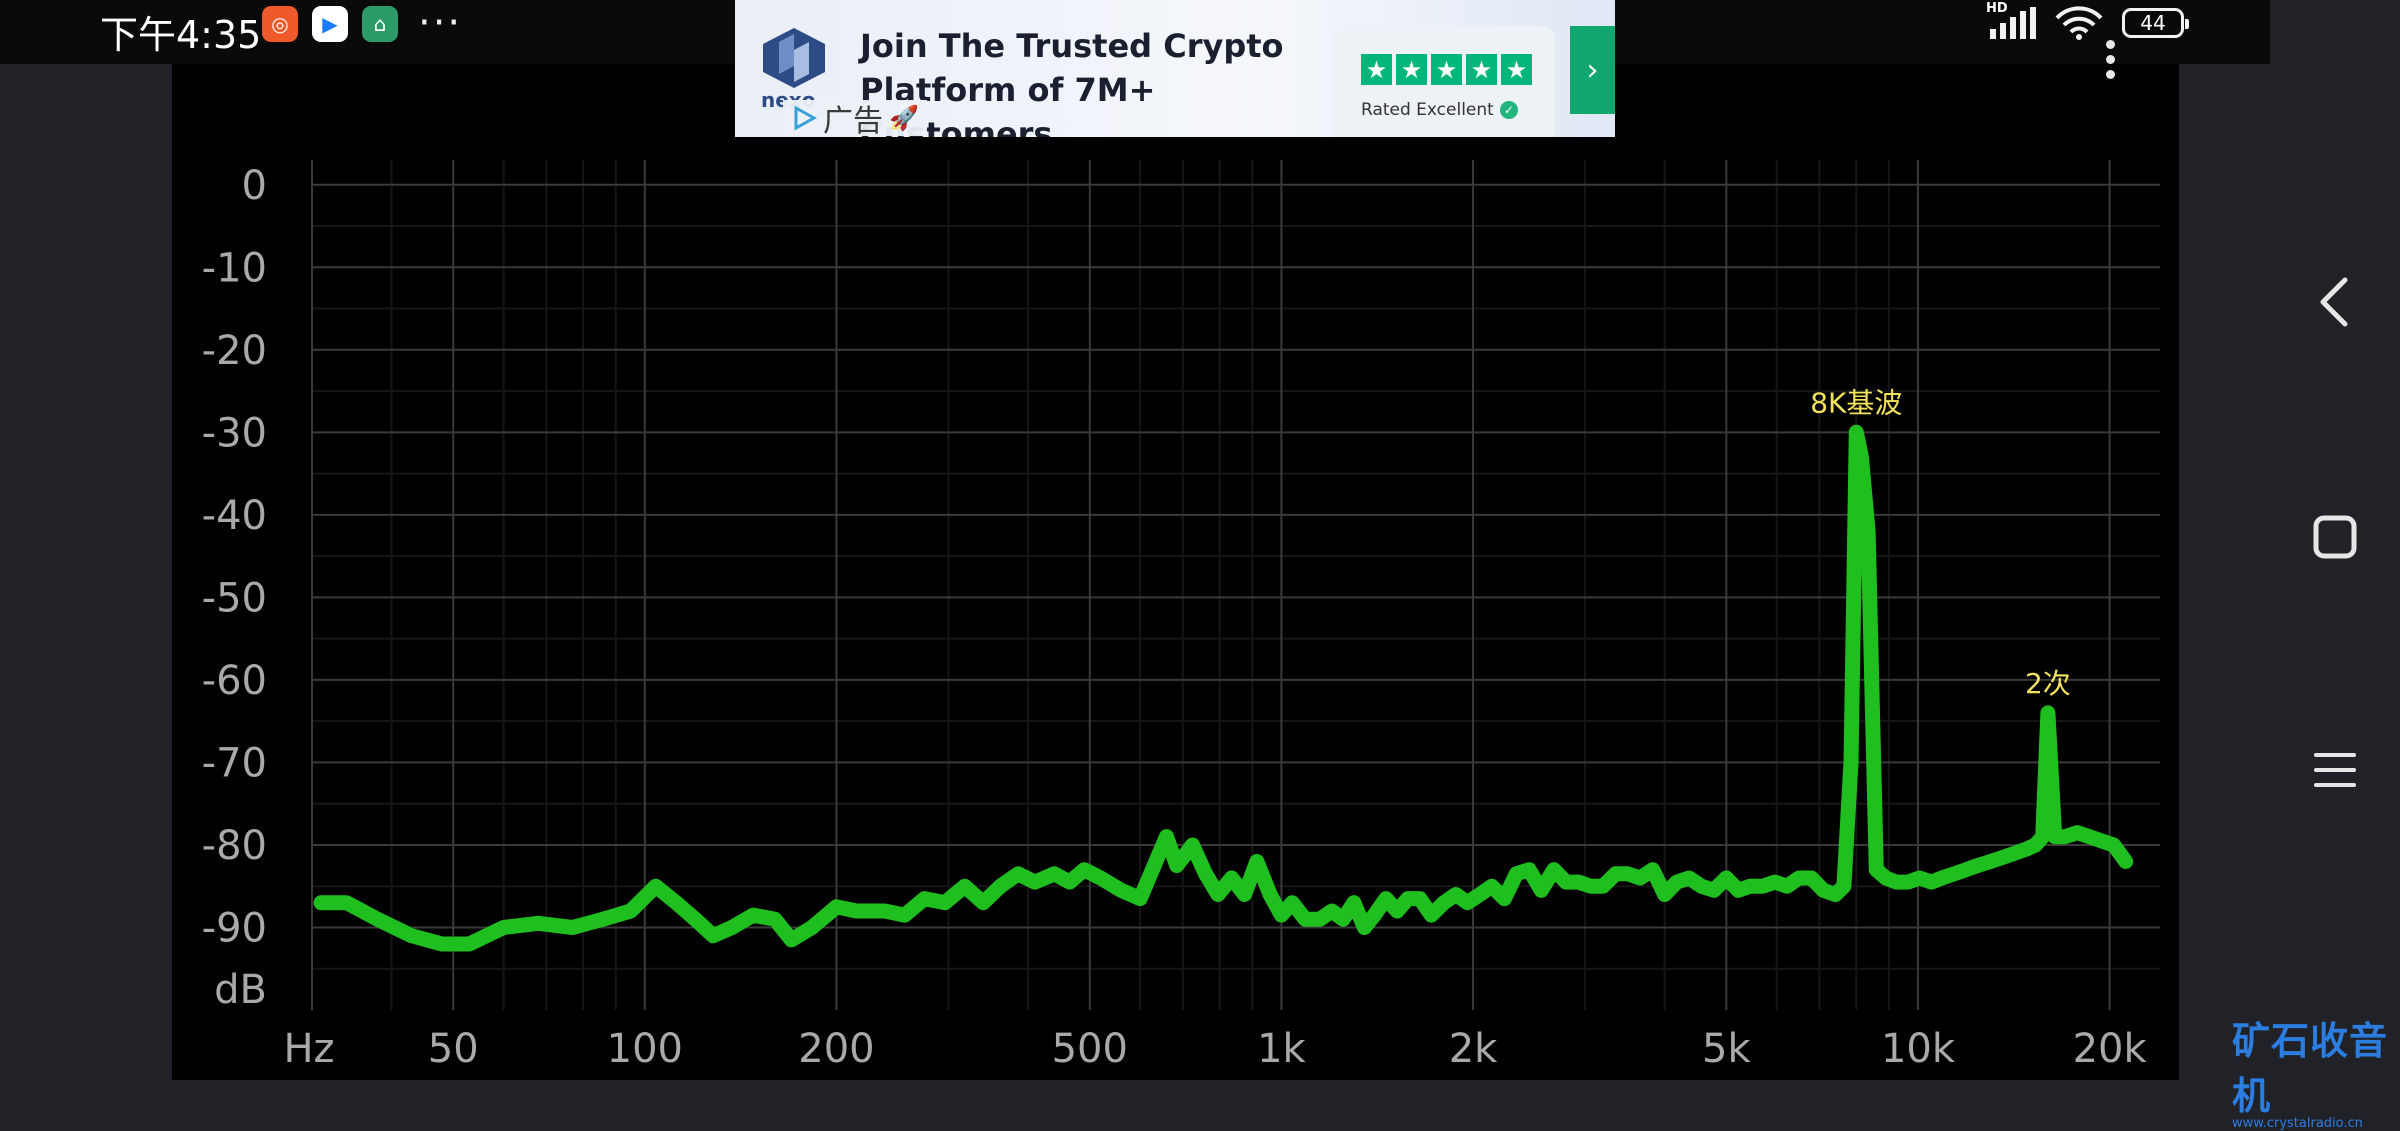 This screenshot has height=1131, width=2400. I want to click on y-axis-labels: 0 -10 -20 -30 -40 -50 -60 -70 -80 -90, so click(234, 557).